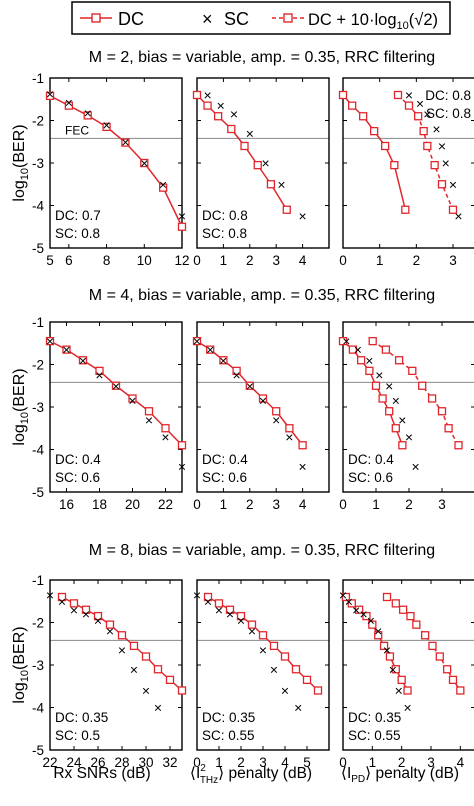 This screenshot has height=806, width=474. Describe the element at coordinates (209, 780) in the screenshot. I see `x-axis-label-col2-sub: THz` at that location.